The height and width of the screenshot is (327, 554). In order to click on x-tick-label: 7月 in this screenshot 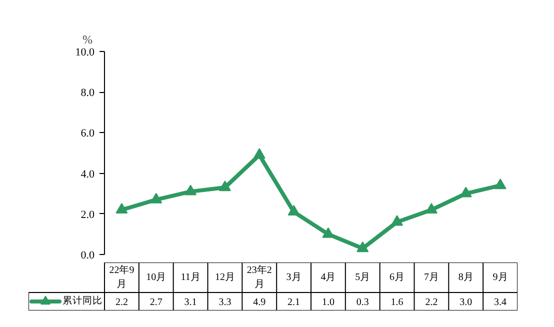, I will do `click(431, 277)`.